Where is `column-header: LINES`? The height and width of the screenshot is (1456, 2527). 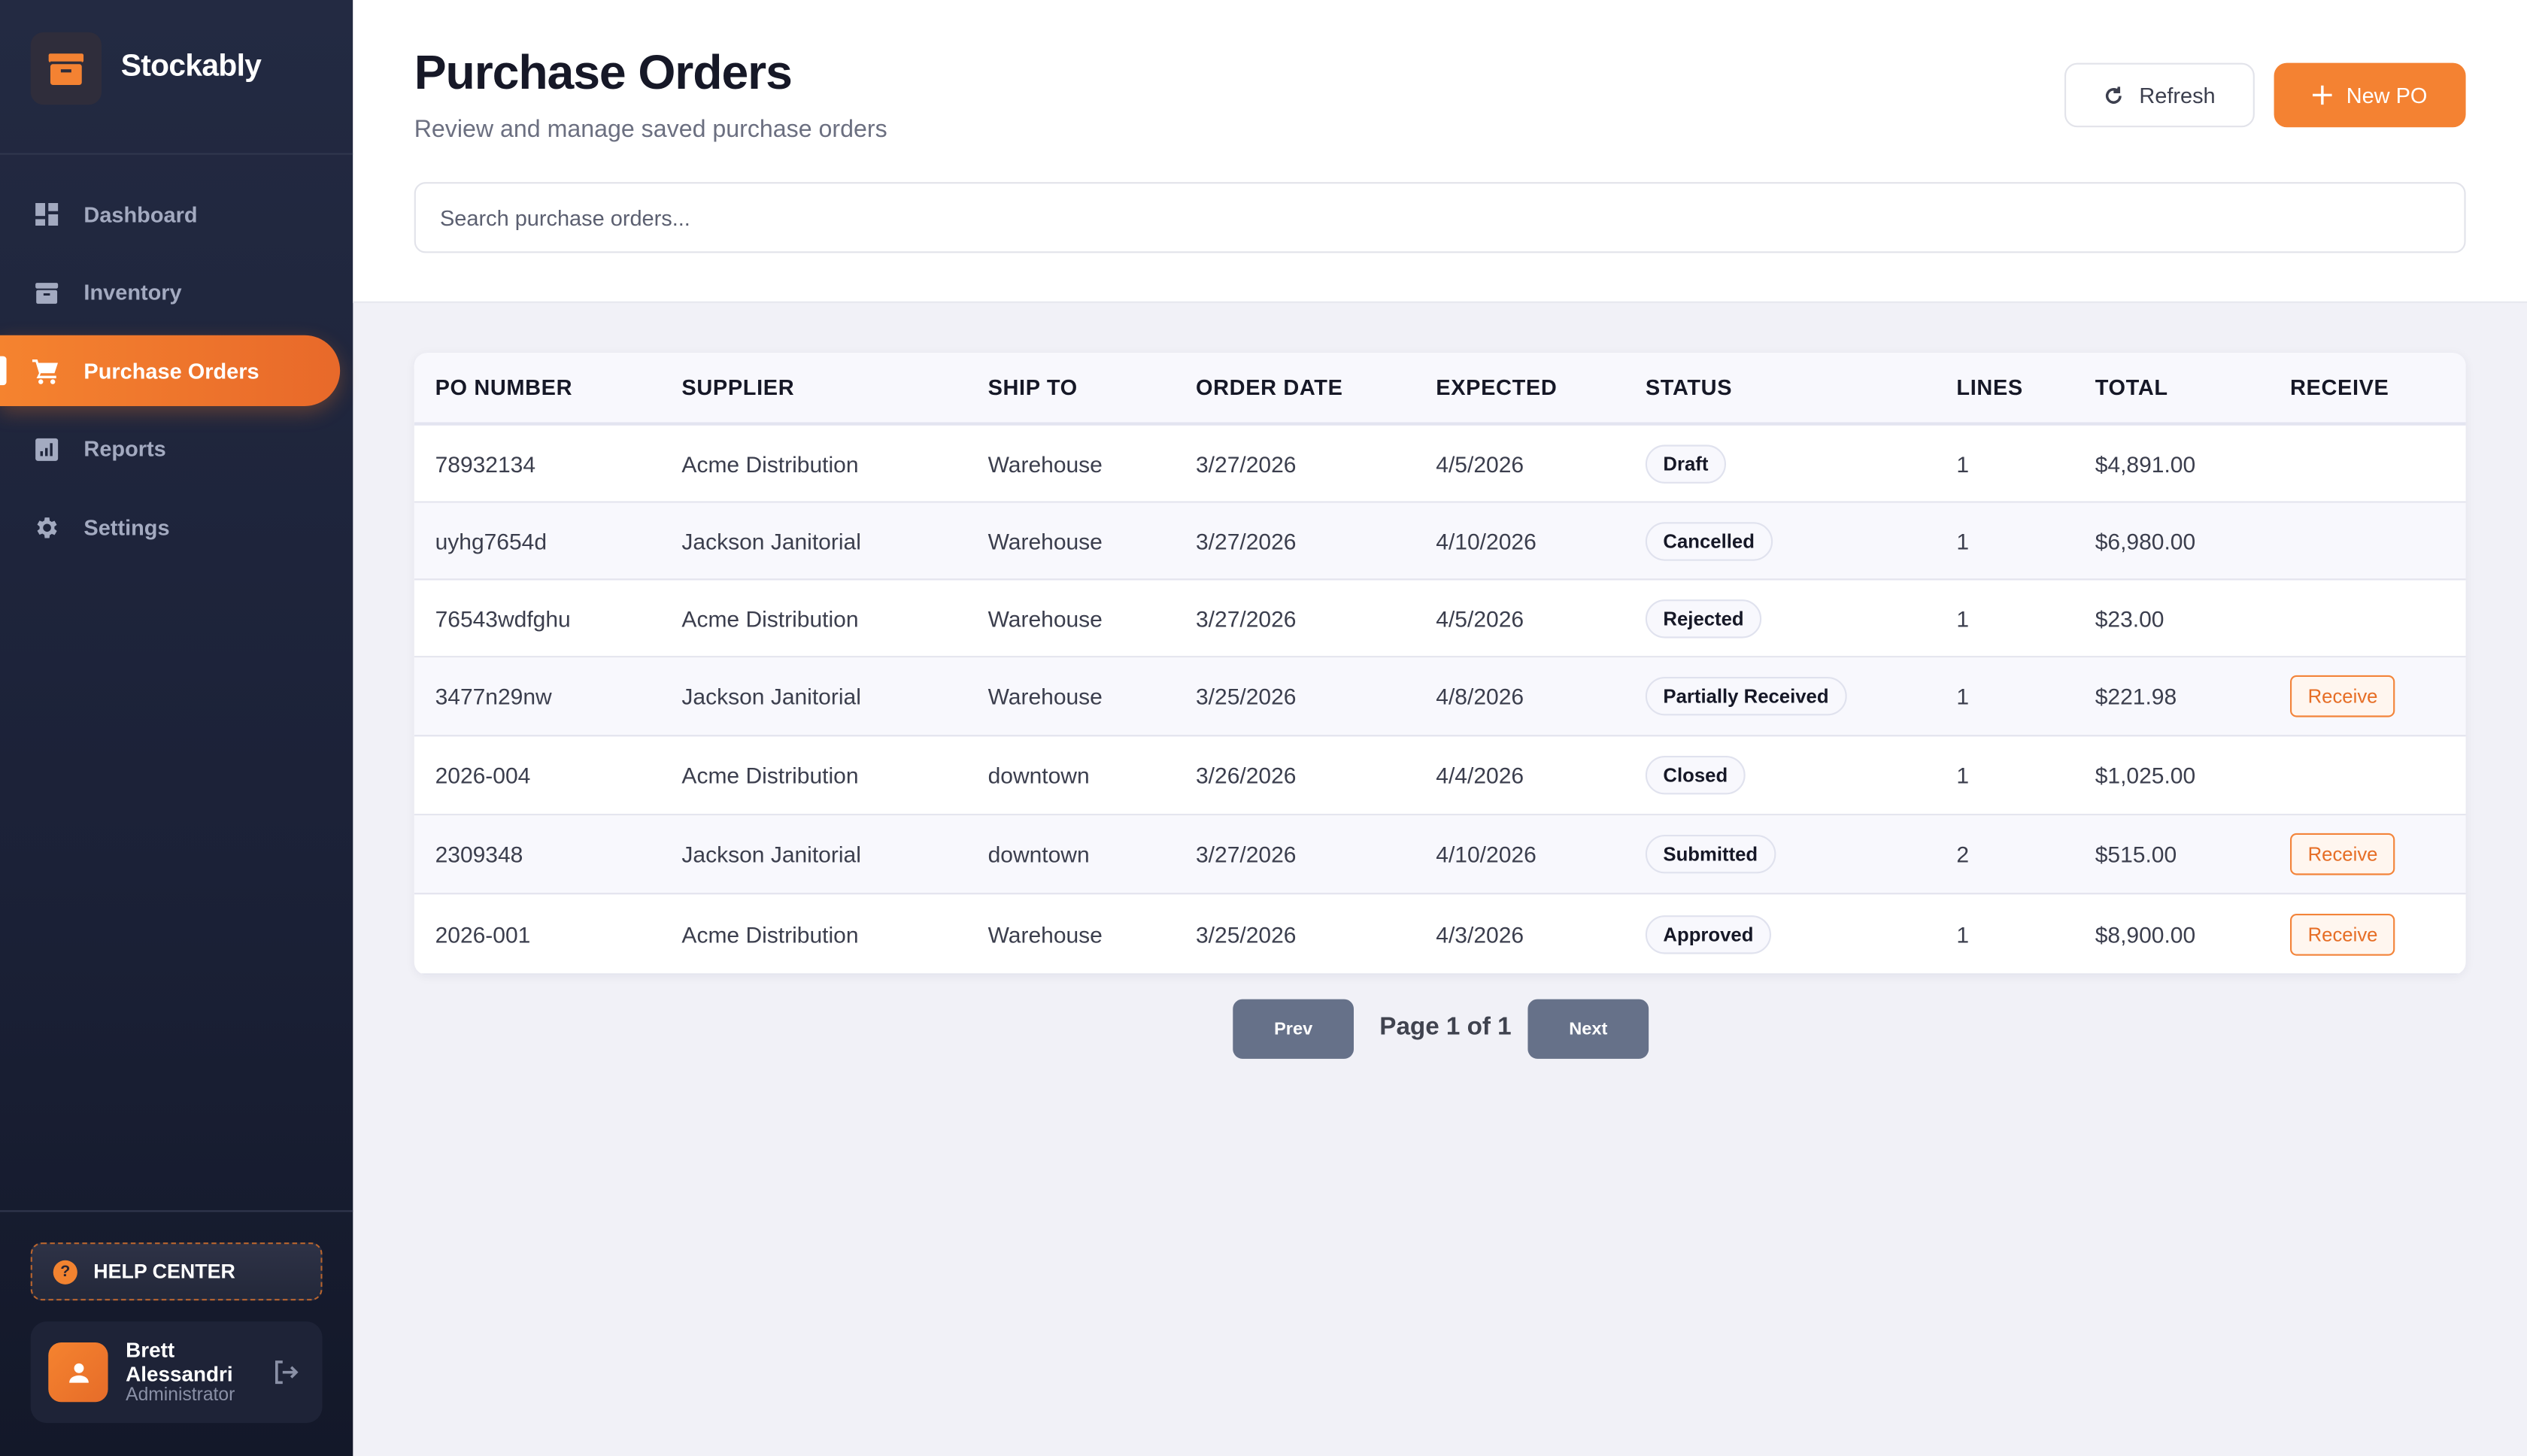
column-header: LINES is located at coordinates (1989, 387).